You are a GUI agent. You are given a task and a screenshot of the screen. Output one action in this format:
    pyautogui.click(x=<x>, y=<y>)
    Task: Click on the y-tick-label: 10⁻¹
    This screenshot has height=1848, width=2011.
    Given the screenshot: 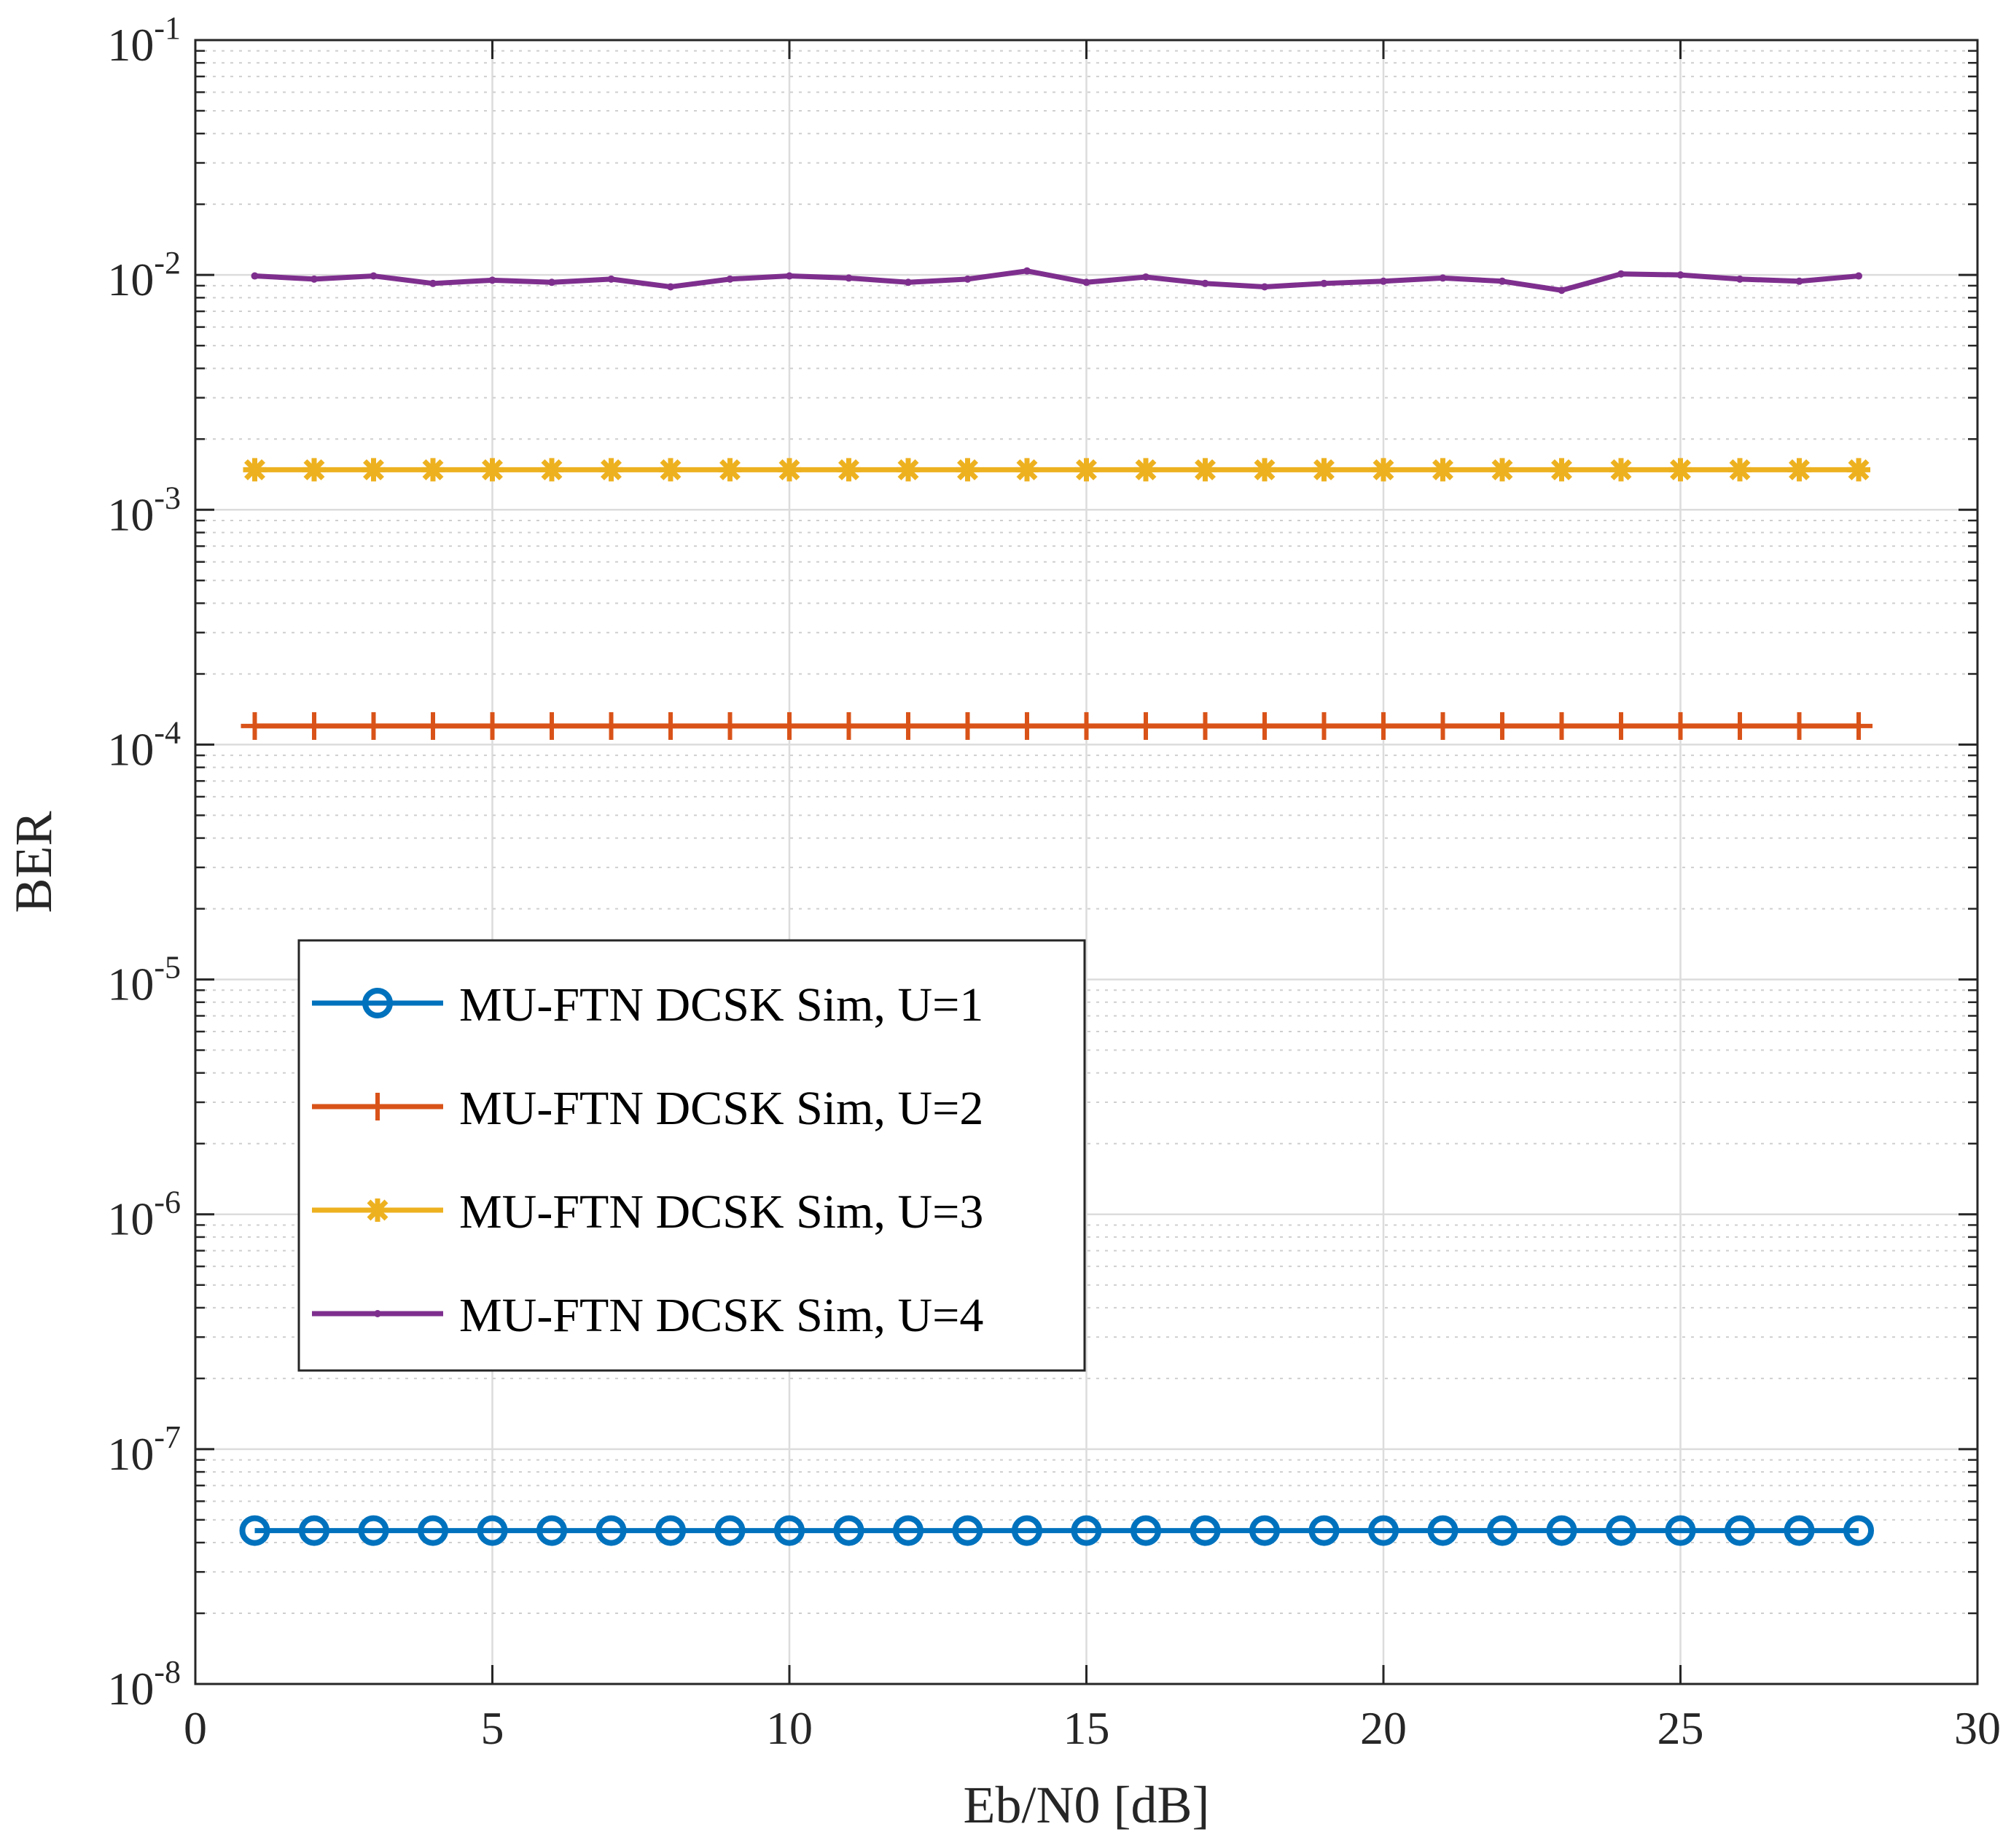 What is the action you would take?
    pyautogui.click(x=144, y=40)
    